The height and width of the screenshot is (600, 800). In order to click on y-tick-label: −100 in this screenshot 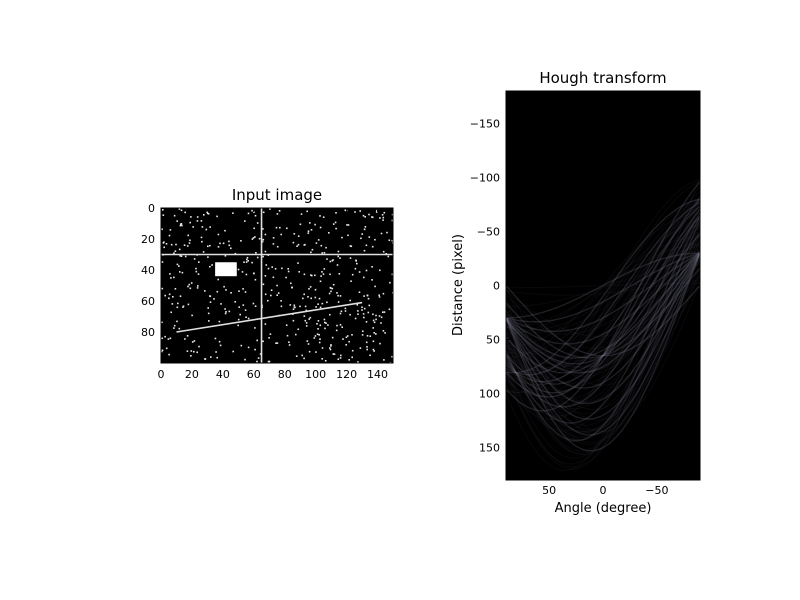, I will do `click(485, 177)`.